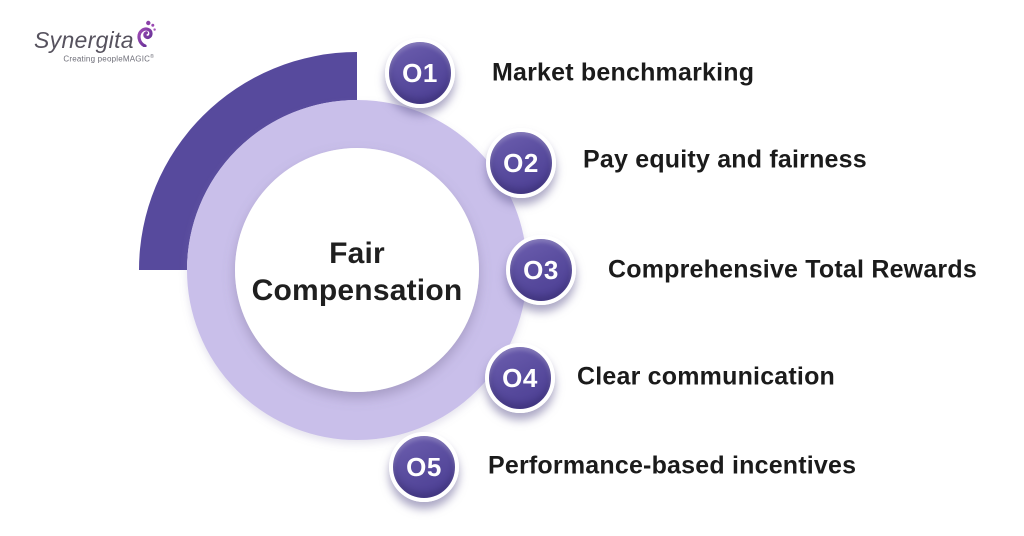 This screenshot has width=1024, height=536. I want to click on synergita-logo: Synergita Creating peopleMAGIC®, so click(95, 42).